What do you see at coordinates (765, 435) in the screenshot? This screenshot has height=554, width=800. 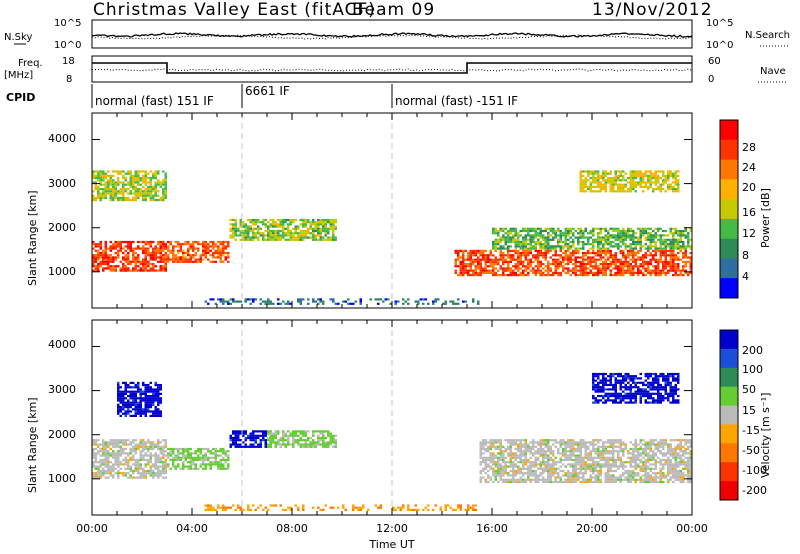 I see `velocity-cbar-label: Velocity [m s⁻¹]` at bounding box center [765, 435].